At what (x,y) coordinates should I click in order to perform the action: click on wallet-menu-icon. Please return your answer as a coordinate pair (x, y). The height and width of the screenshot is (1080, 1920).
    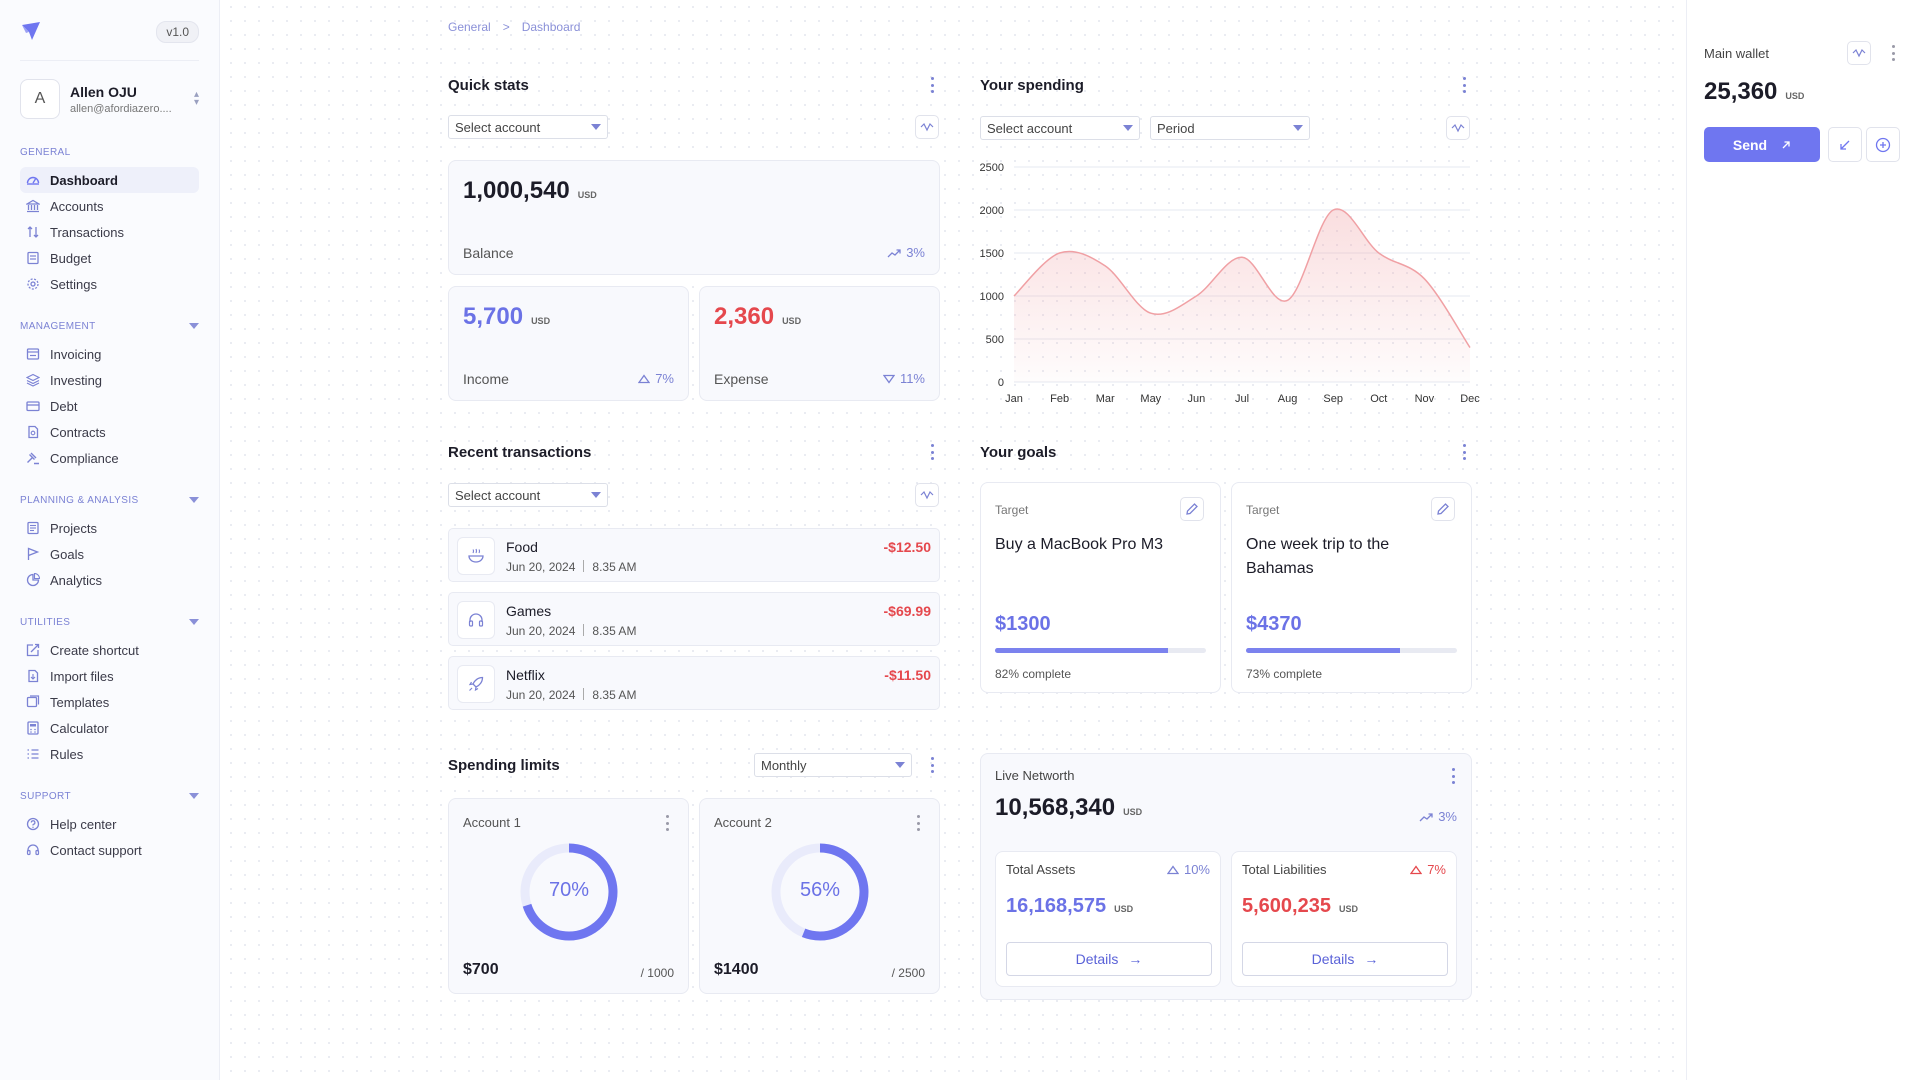
    Looking at the image, I should click on (1893, 53).